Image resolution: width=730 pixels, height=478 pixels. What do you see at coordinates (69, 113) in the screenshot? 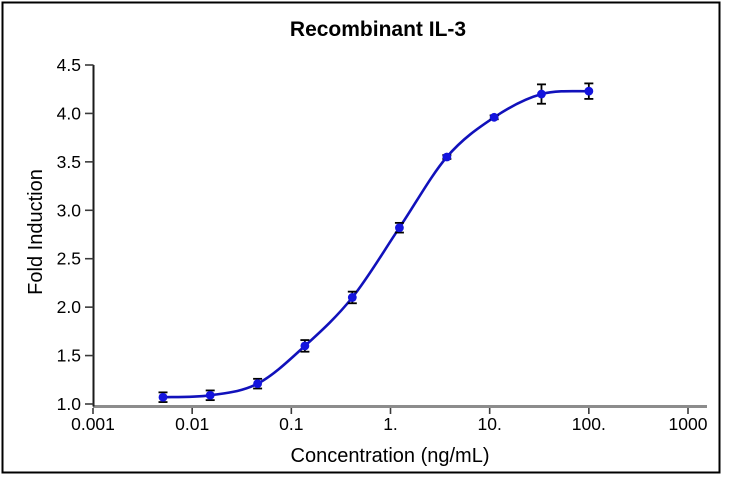
I see `y-tick-label: 4.0` at bounding box center [69, 113].